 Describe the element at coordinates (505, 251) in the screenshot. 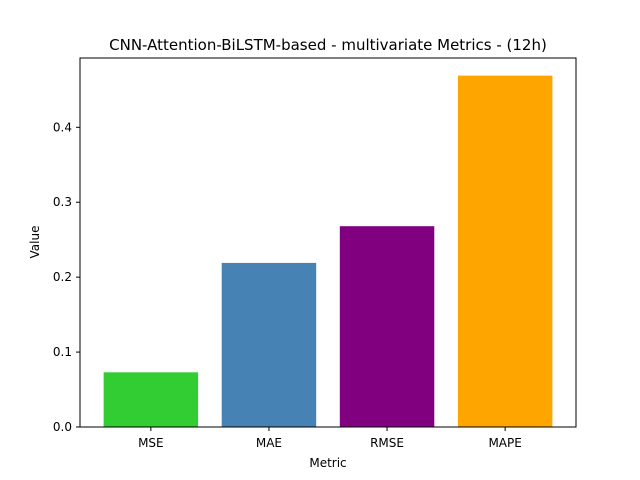

I see `bar-mape` at that location.